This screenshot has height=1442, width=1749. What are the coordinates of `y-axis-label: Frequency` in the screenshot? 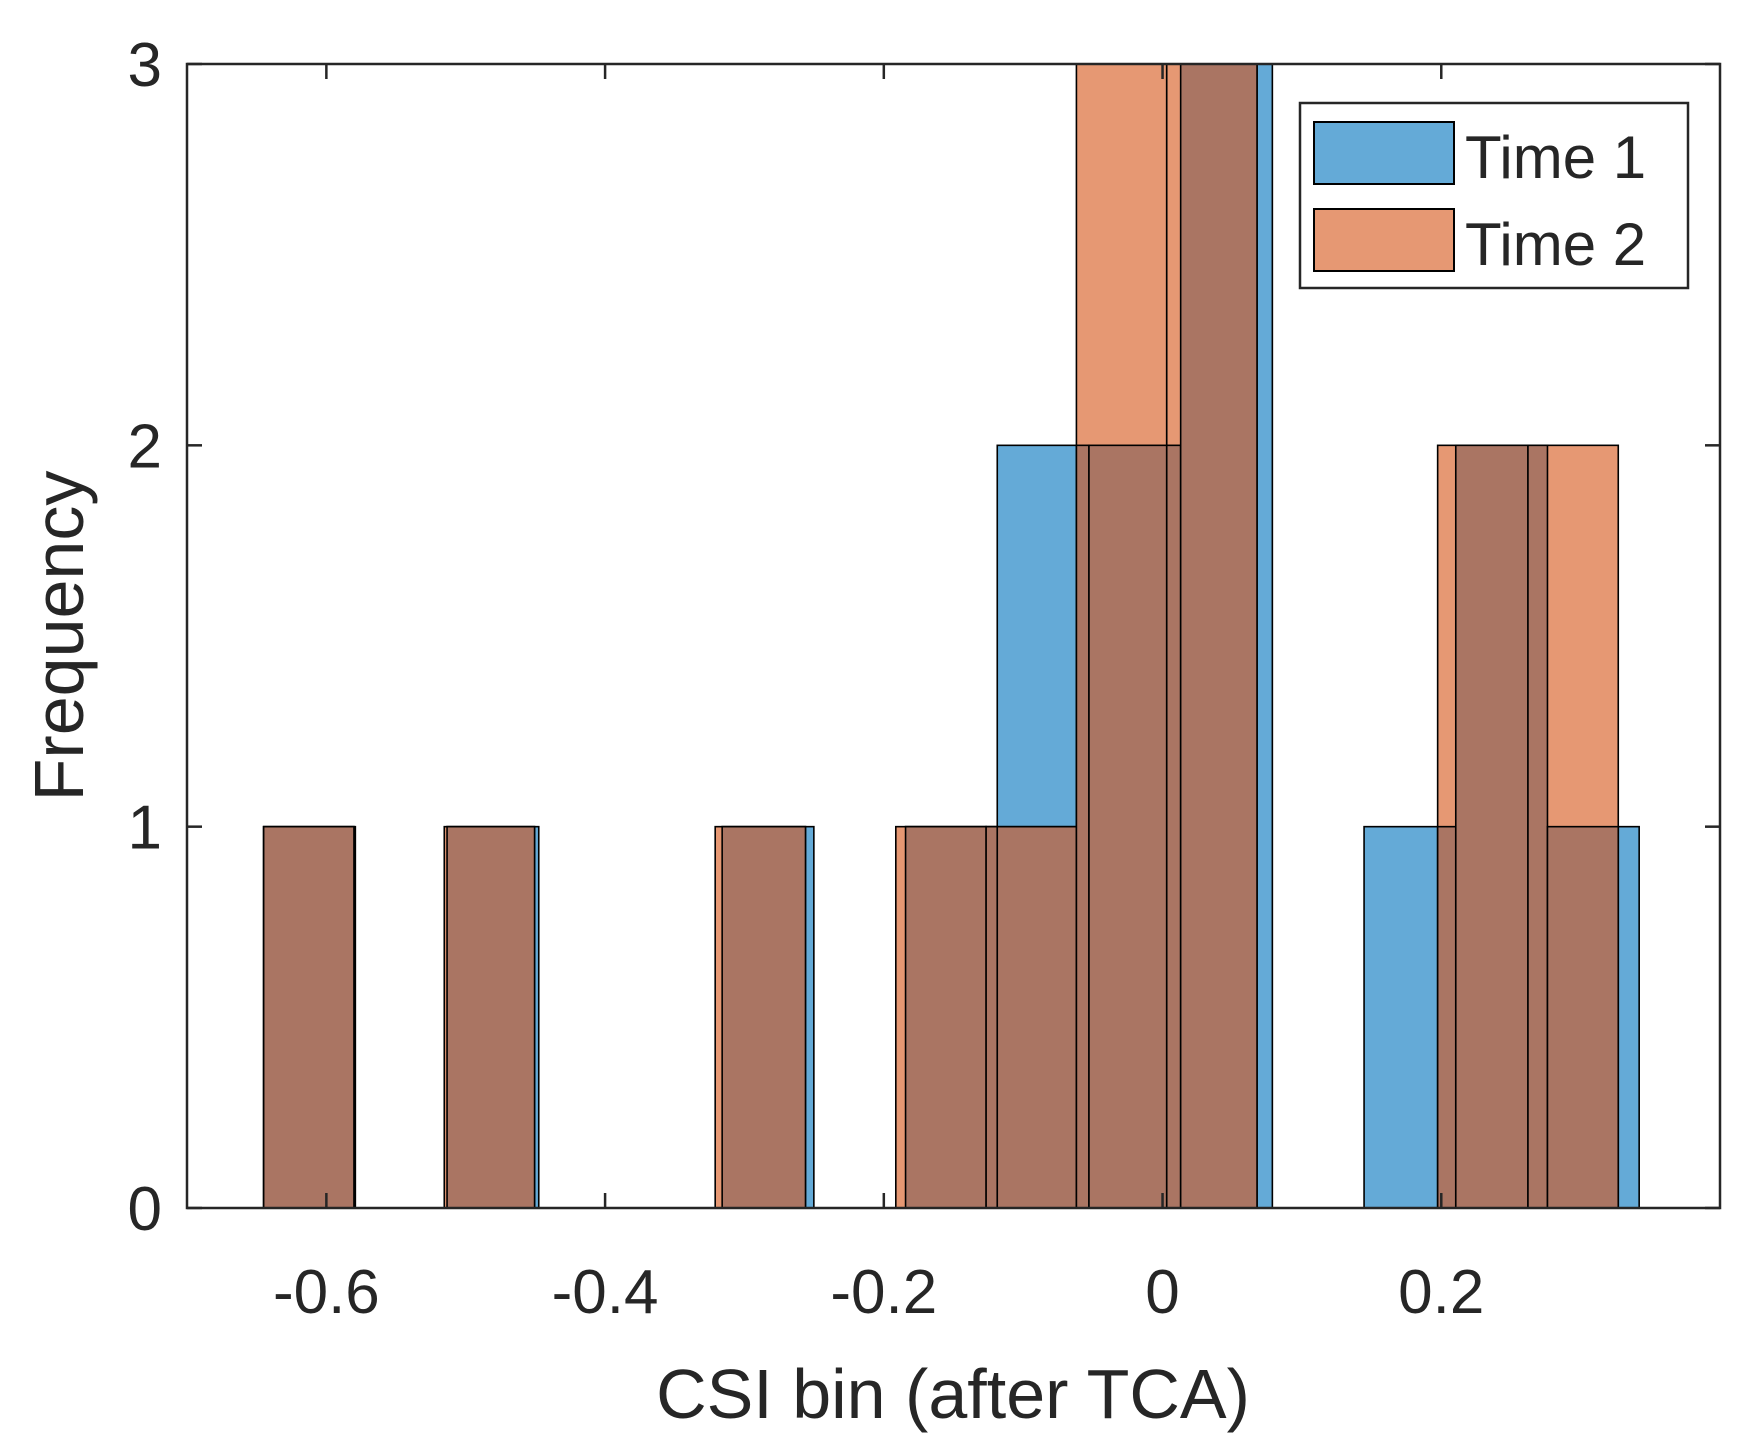 It's located at (59, 636).